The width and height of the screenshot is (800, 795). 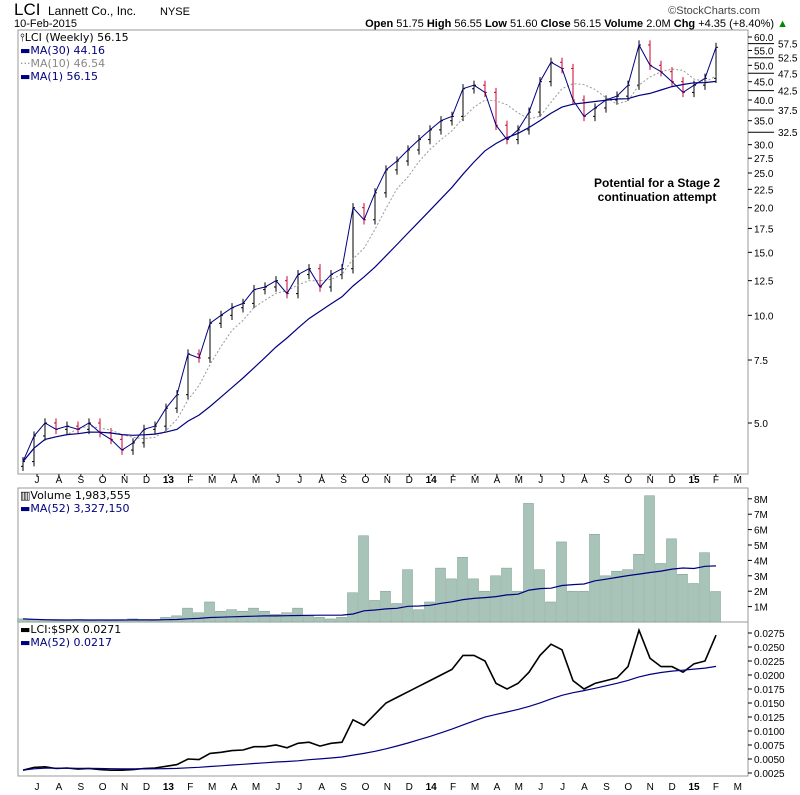 What do you see at coordinates (555, 24) in the screenshot?
I see `close-label: Close` at bounding box center [555, 24].